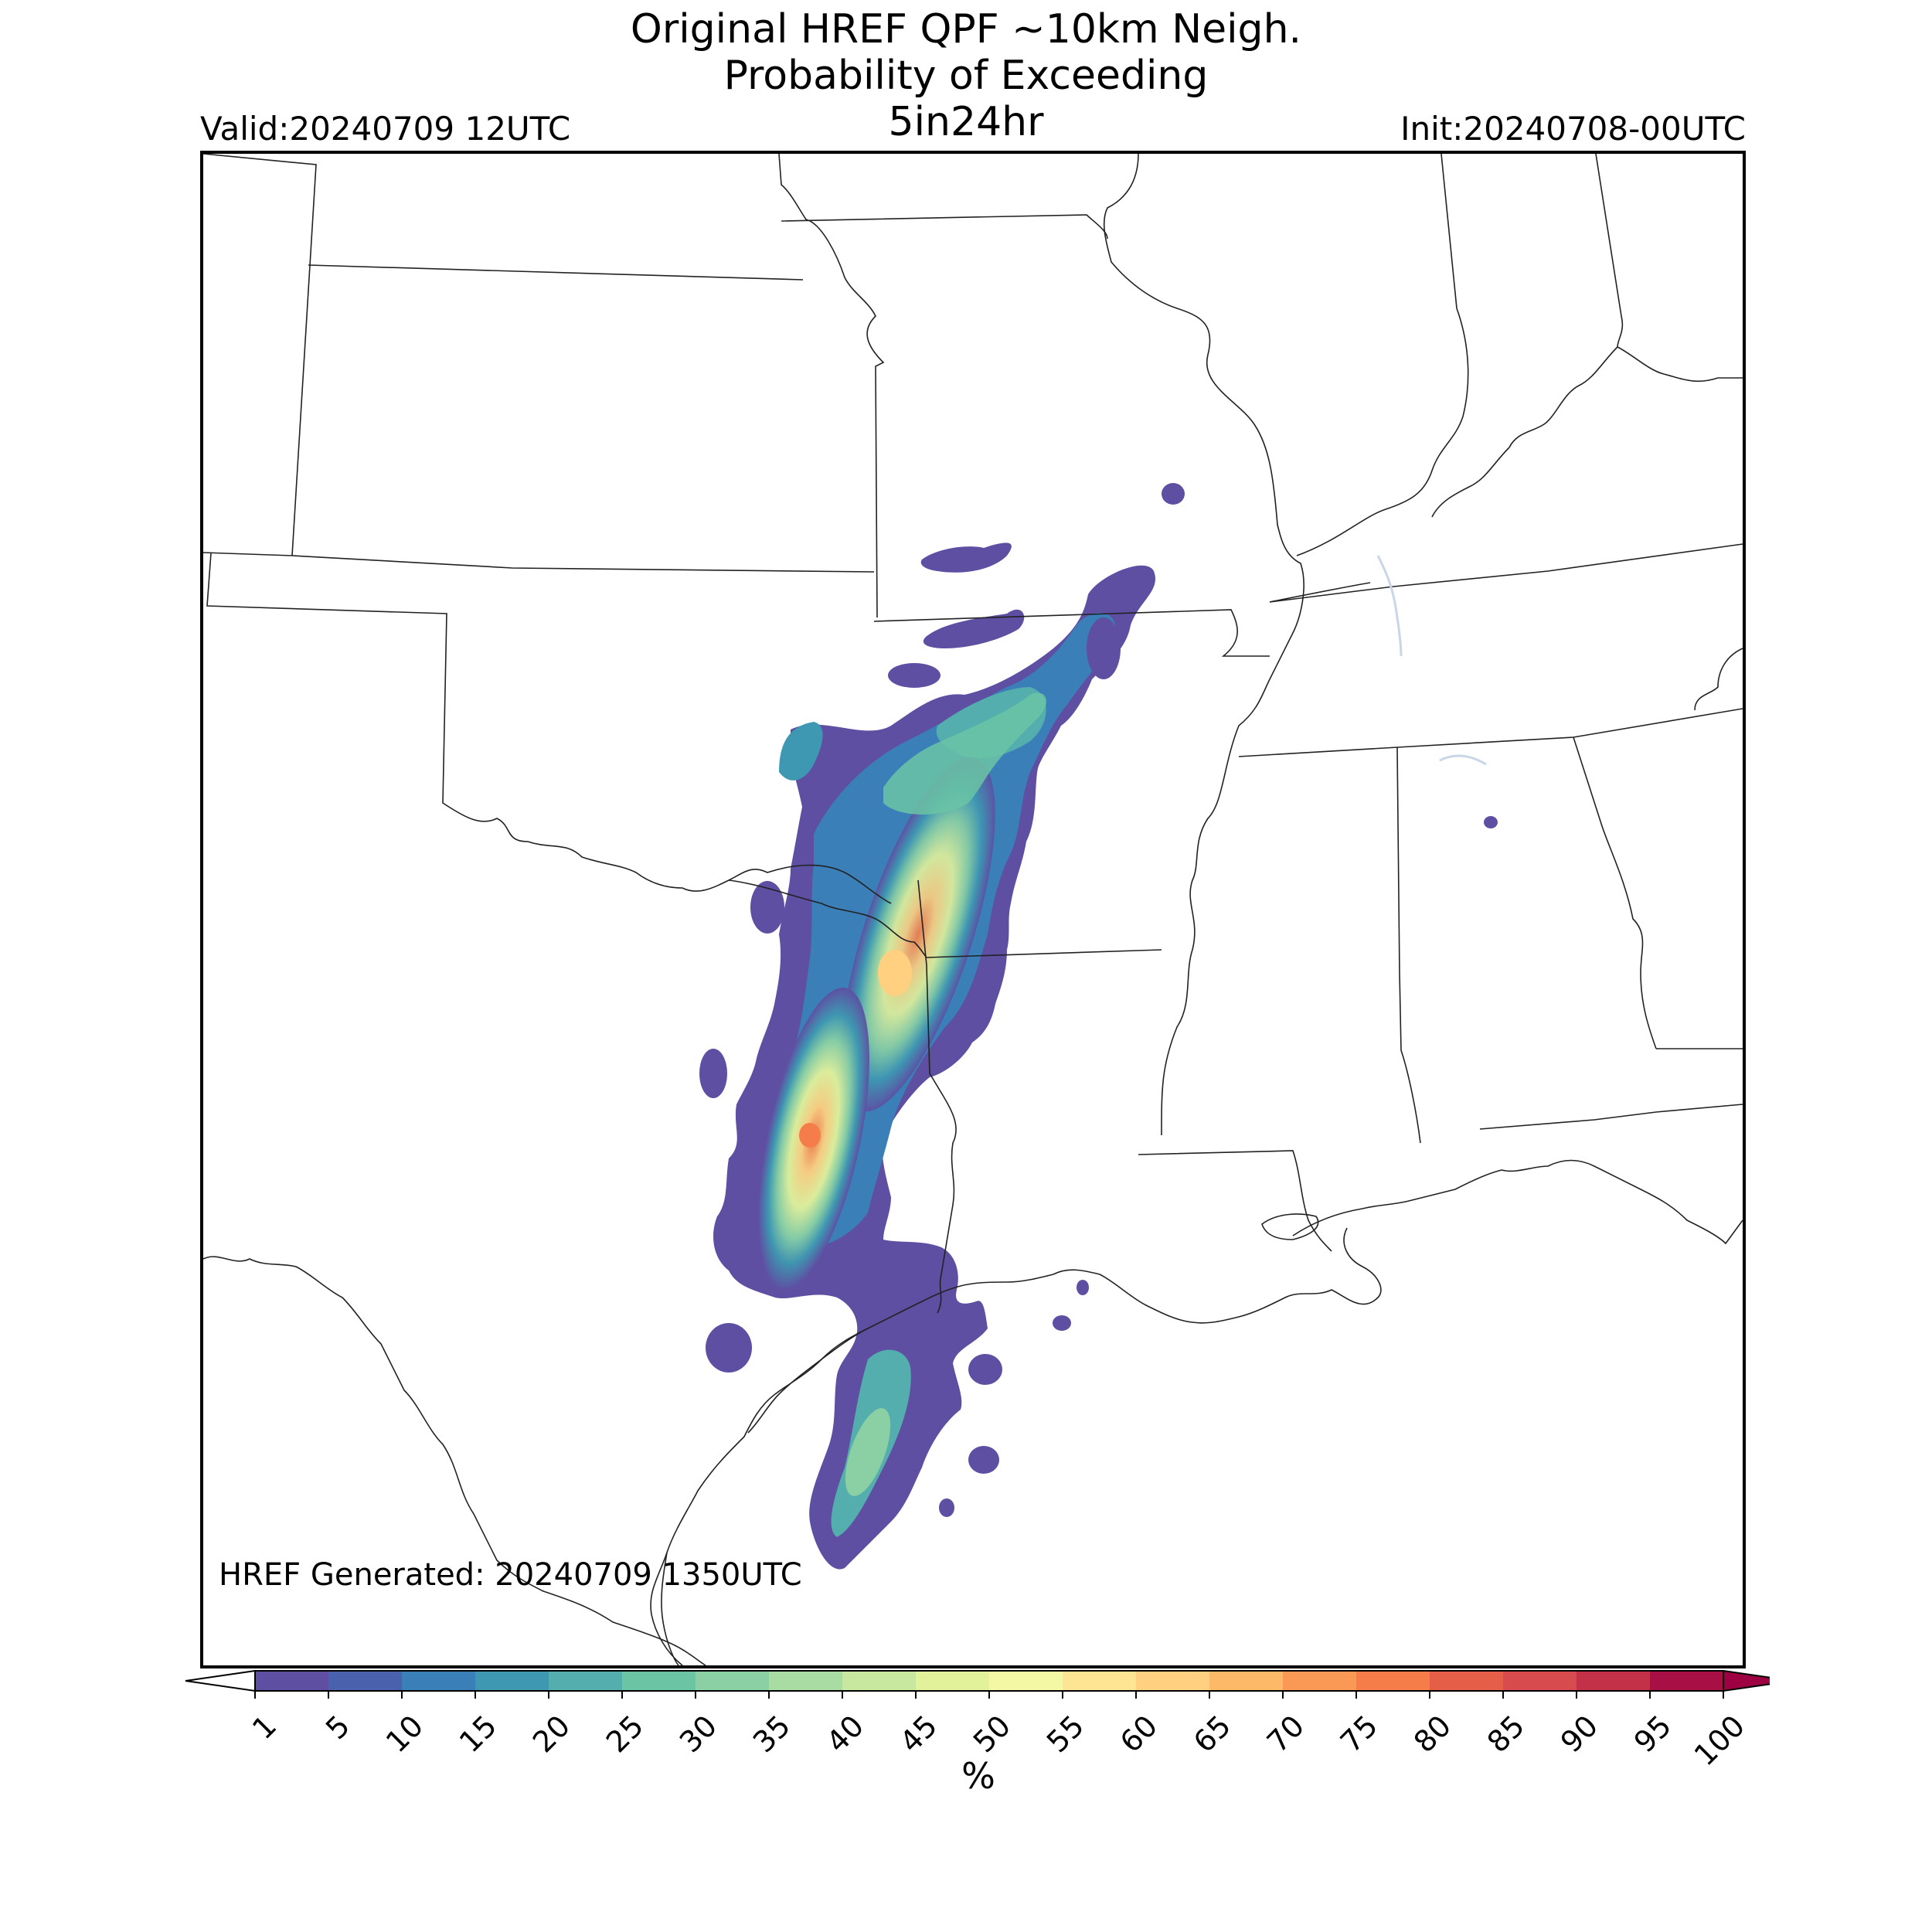  I want to click on texas-arkansas-border, so click(930, 988).